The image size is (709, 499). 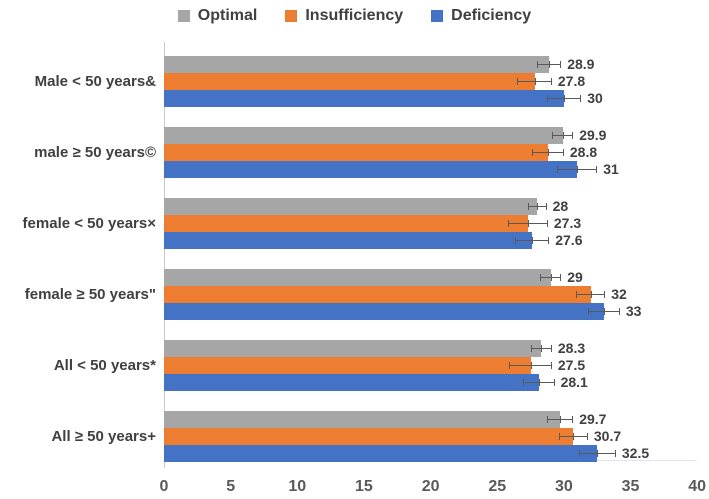 I want to click on legend-item-insufficiency: Insufficiency, so click(x=344, y=16).